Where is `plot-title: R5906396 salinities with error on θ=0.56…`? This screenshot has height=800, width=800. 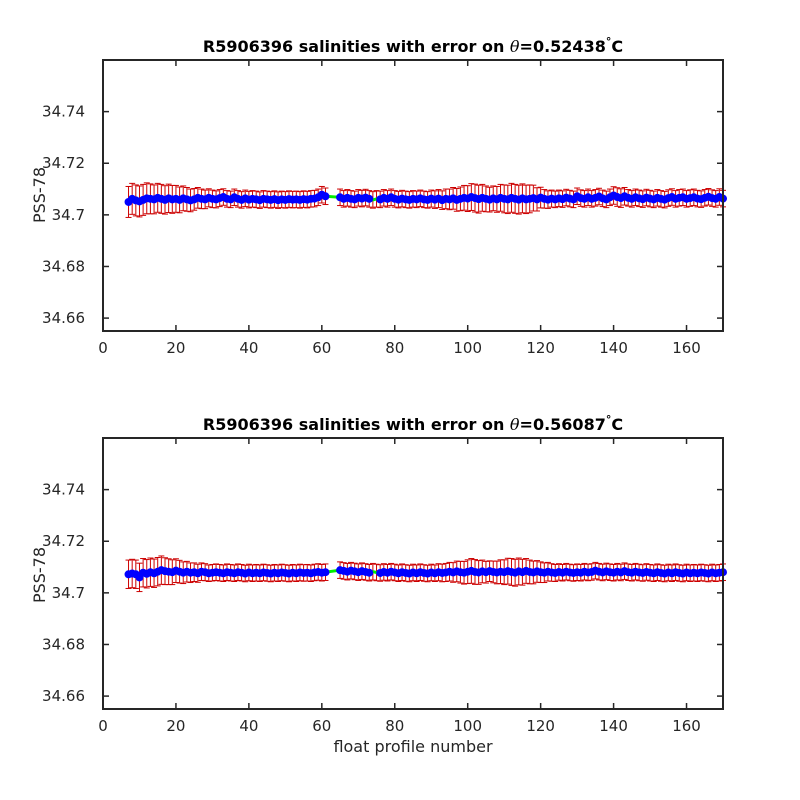 plot-title: R5906396 salinities with error on θ=0.56… is located at coordinates (413, 423).